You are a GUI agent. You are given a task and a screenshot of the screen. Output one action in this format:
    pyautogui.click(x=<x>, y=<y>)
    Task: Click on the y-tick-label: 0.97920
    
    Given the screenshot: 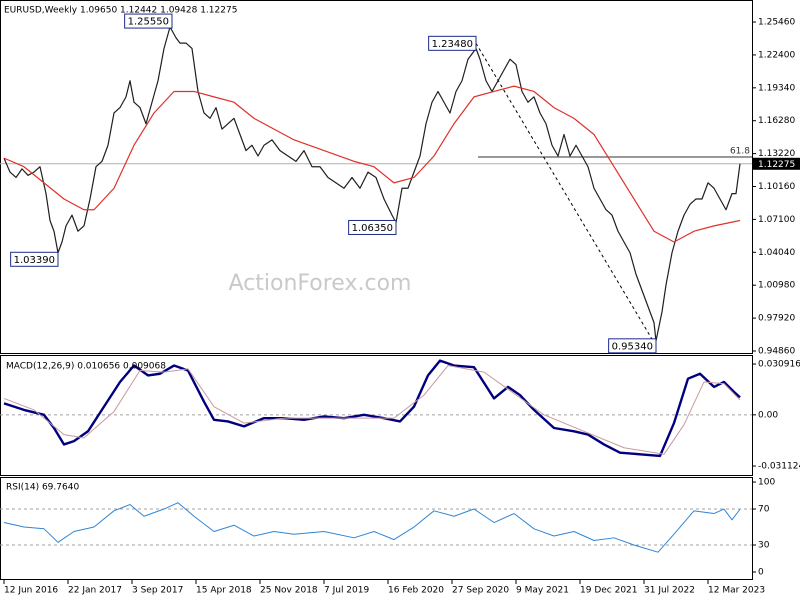 What is the action you would take?
    pyautogui.click(x=776, y=319)
    